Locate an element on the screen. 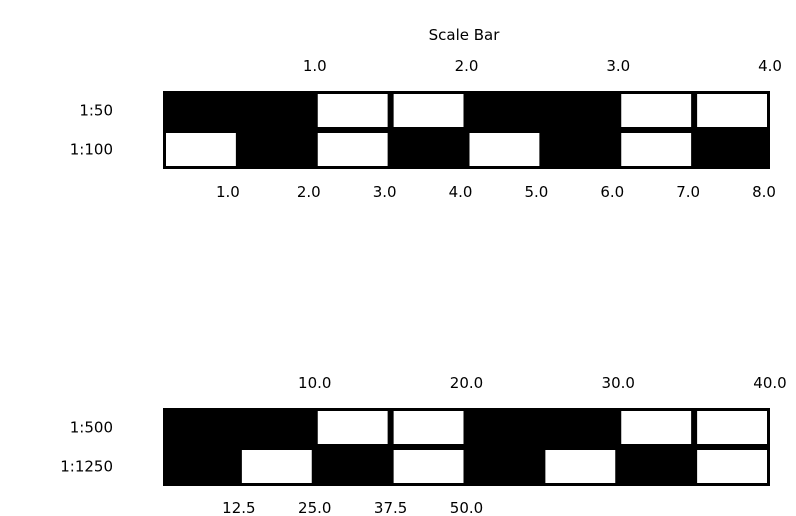  bottom-tick-label: 8.0 is located at coordinates (764, 192).